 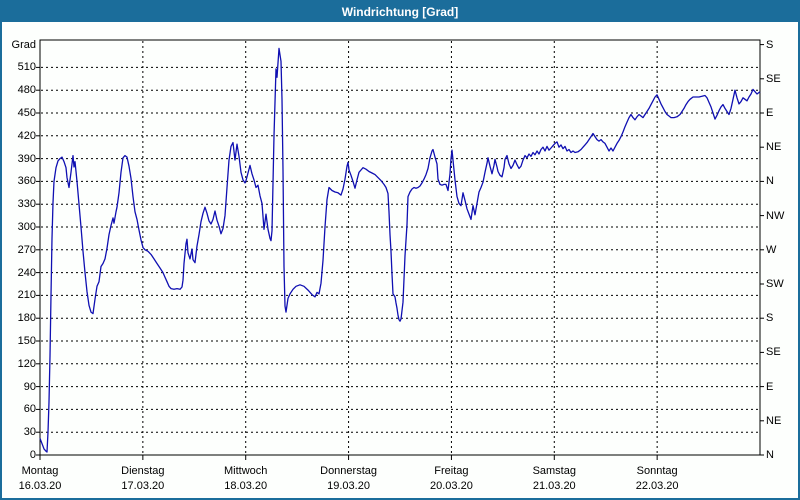 I want to click on y-right-compass-label: SW, so click(x=775, y=284).